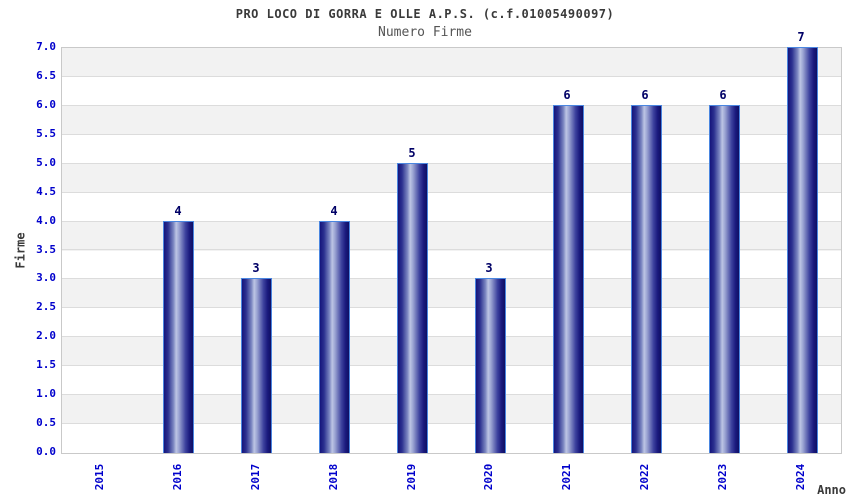 This screenshot has height=500, width=850. Describe the element at coordinates (488, 477) in the screenshot. I see `x-tick-2020: 2020` at that location.